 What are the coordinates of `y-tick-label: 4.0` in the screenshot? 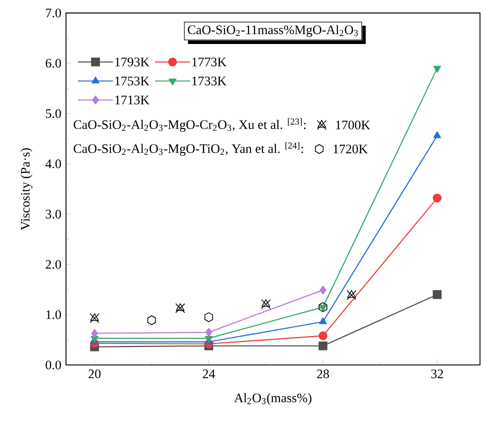 It's located at (53, 163).